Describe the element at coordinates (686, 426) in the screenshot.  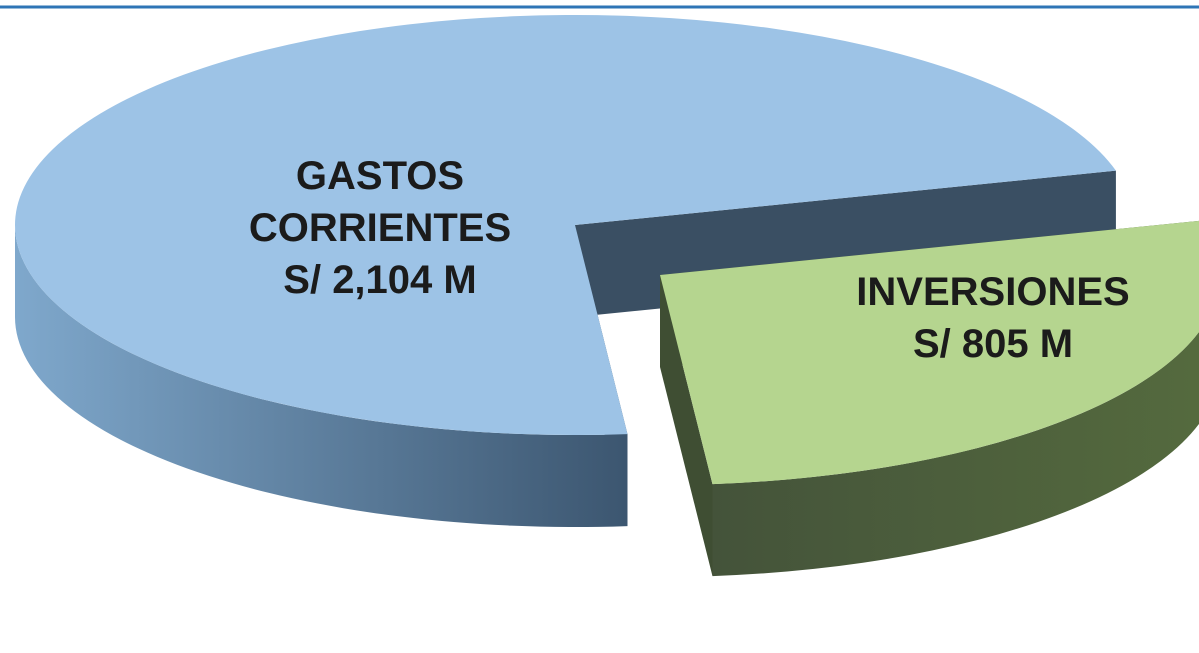
I see `slice-wall` at that location.